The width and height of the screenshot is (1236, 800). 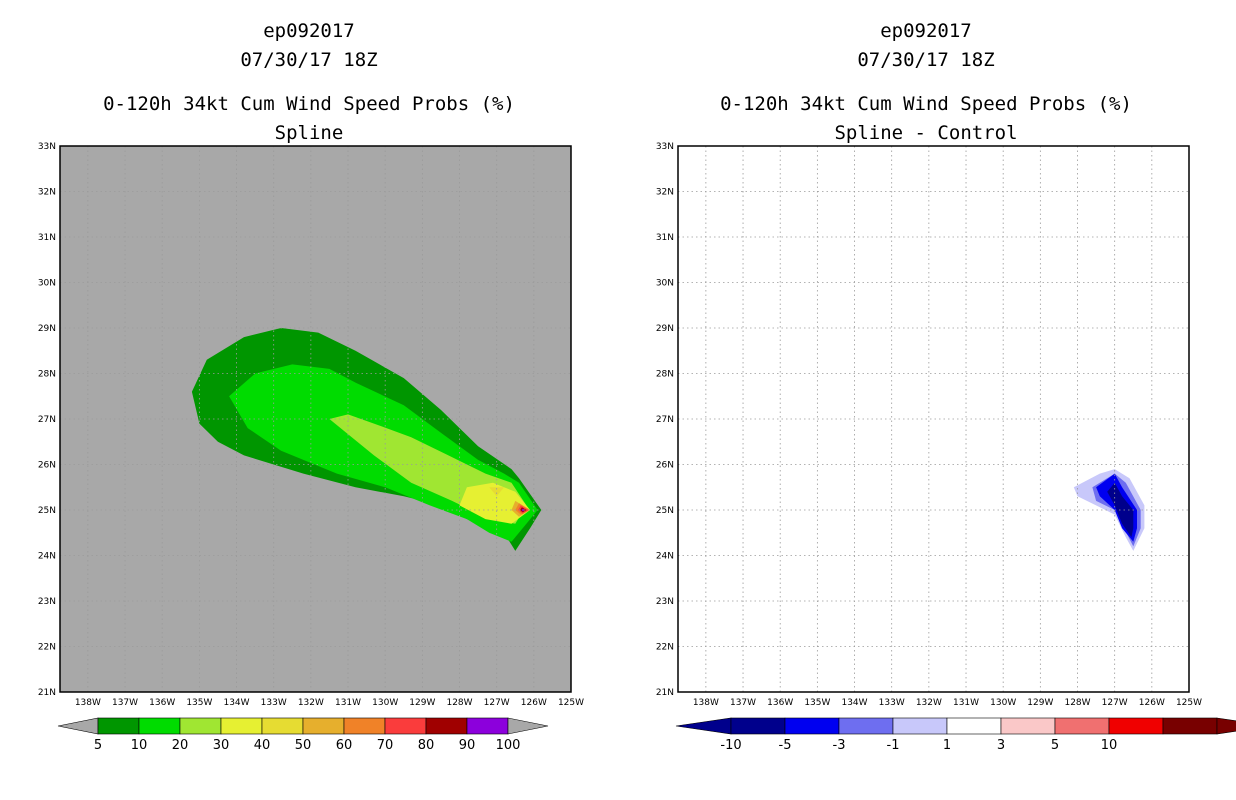 I want to click on left-x-tick-label: 132W, so click(x=311, y=703).